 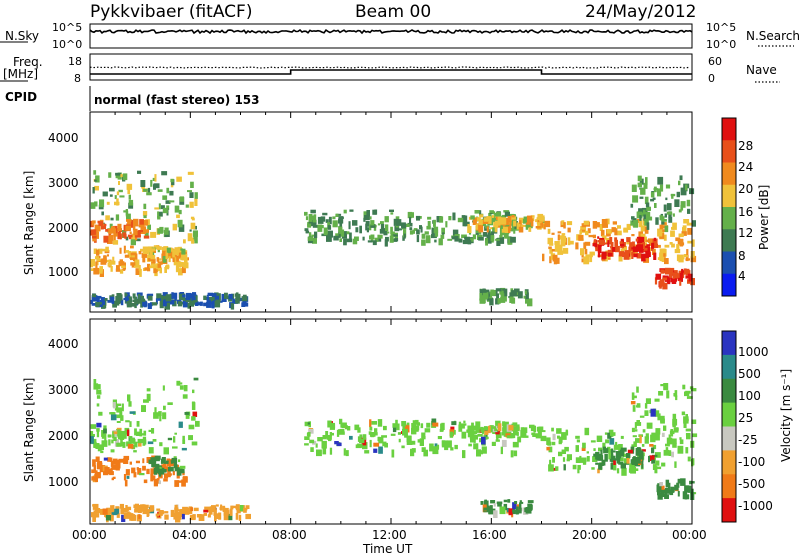 What do you see at coordinates (77, 78) in the screenshot?
I see `freq-ytick-bottom: 8` at bounding box center [77, 78].